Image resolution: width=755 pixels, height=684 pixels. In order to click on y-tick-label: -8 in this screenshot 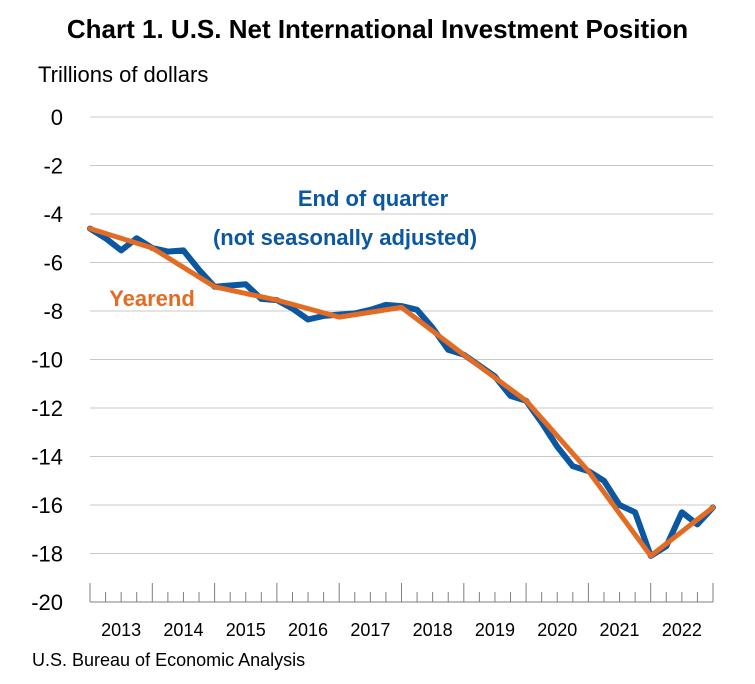, I will do `click(53, 311)`.